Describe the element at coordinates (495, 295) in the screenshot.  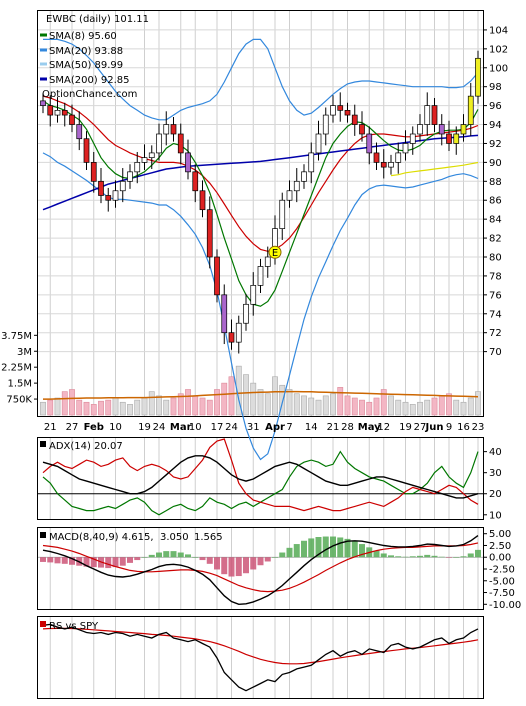
I see `price-tick-label-76: 76` at that location.